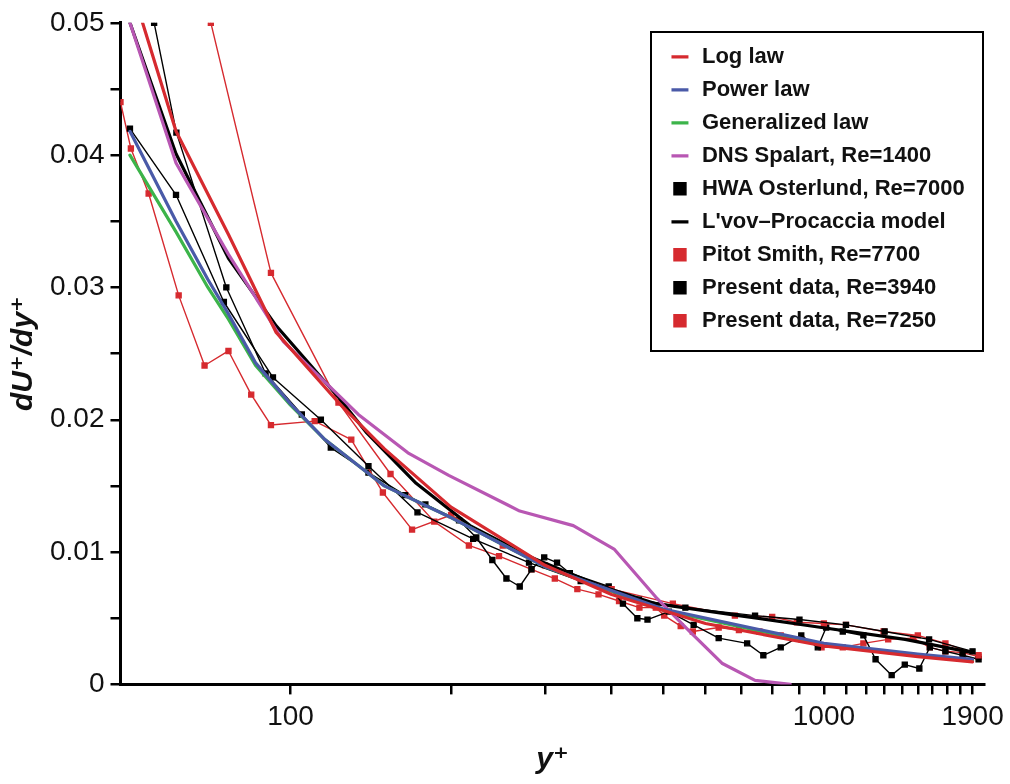  What do you see at coordinates (77, 550) in the screenshot?
I see `y-tick-label: 0.01` at bounding box center [77, 550].